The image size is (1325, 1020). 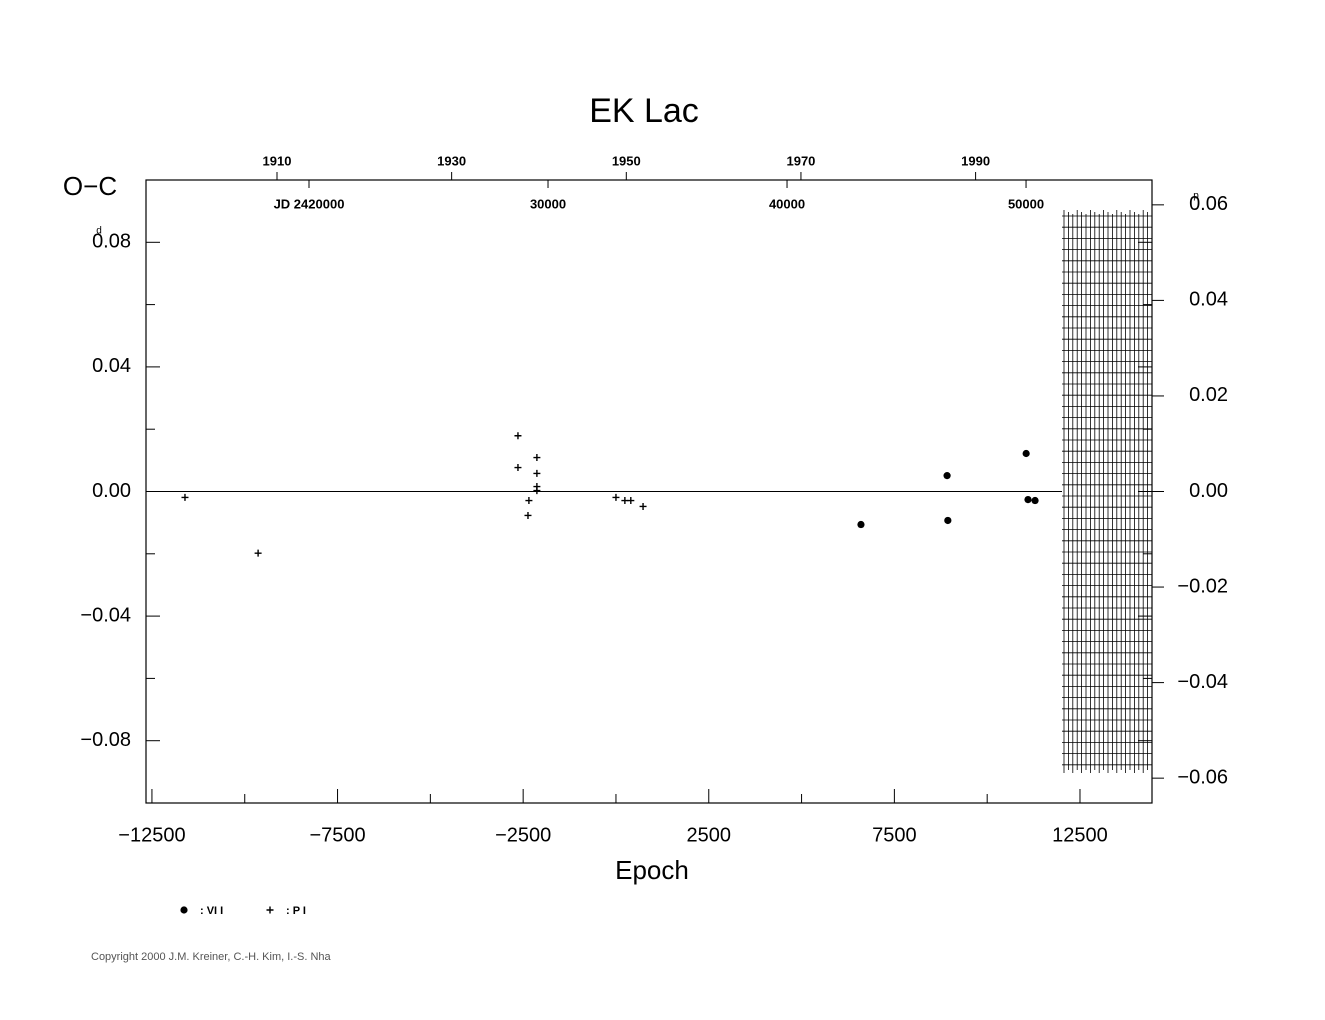 I want to click on top-tick-label: 1970, so click(x=800, y=160).